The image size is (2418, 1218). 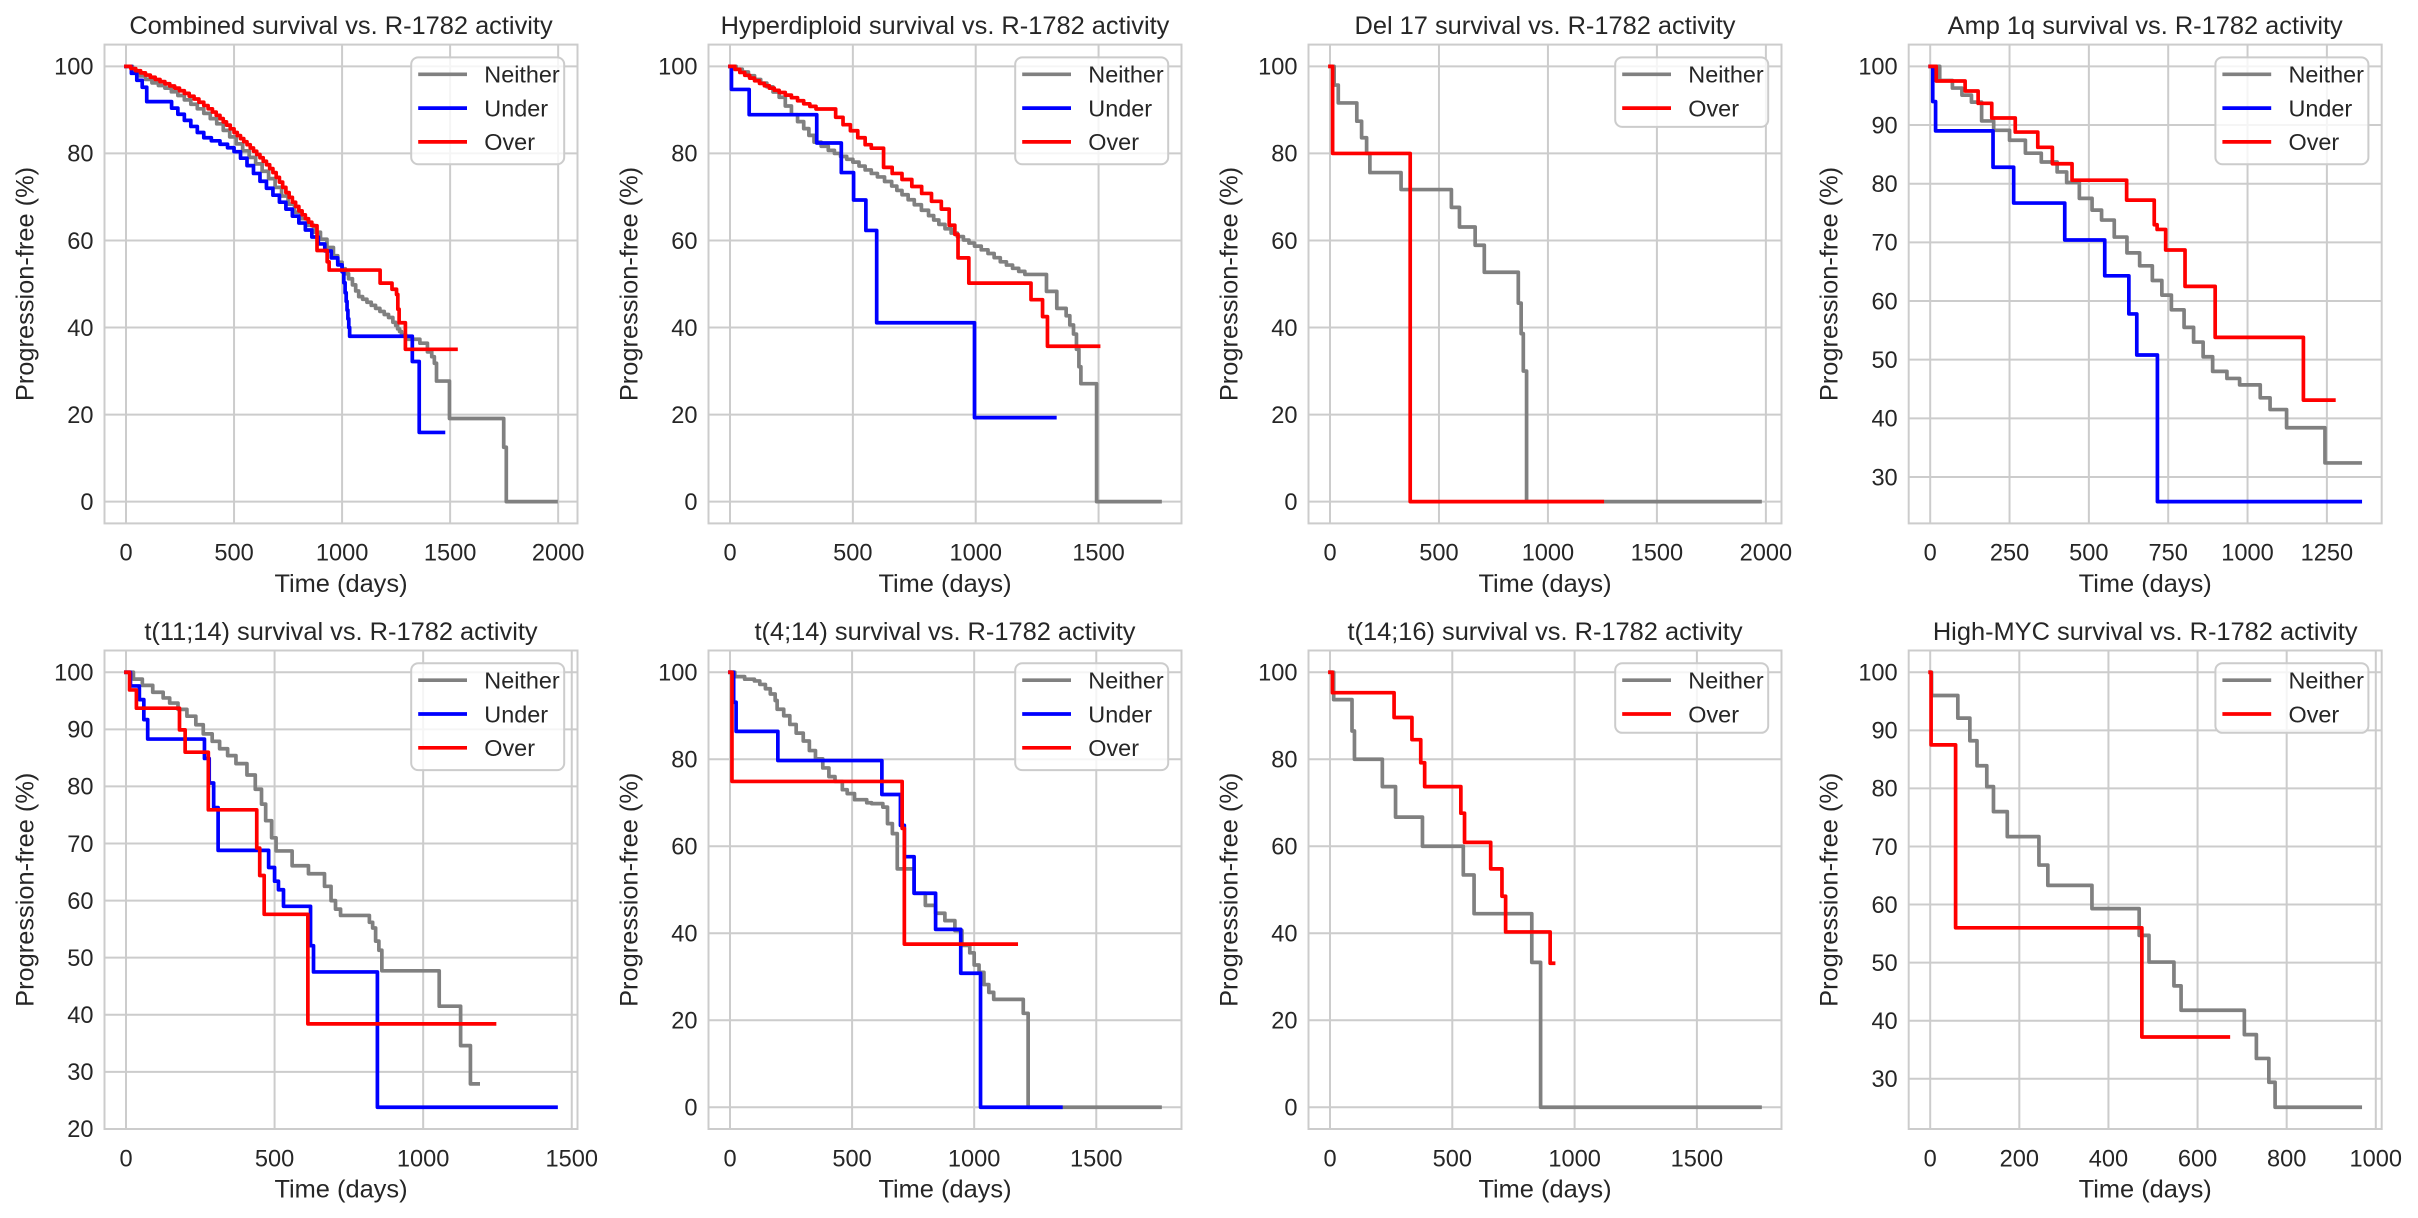 What do you see at coordinates (945, 632) in the screenshot?
I see `svg-text:t(4;14) survival vs. R-1782 ac: t(4;14) survival vs. R-1782 activity` at bounding box center [945, 632].